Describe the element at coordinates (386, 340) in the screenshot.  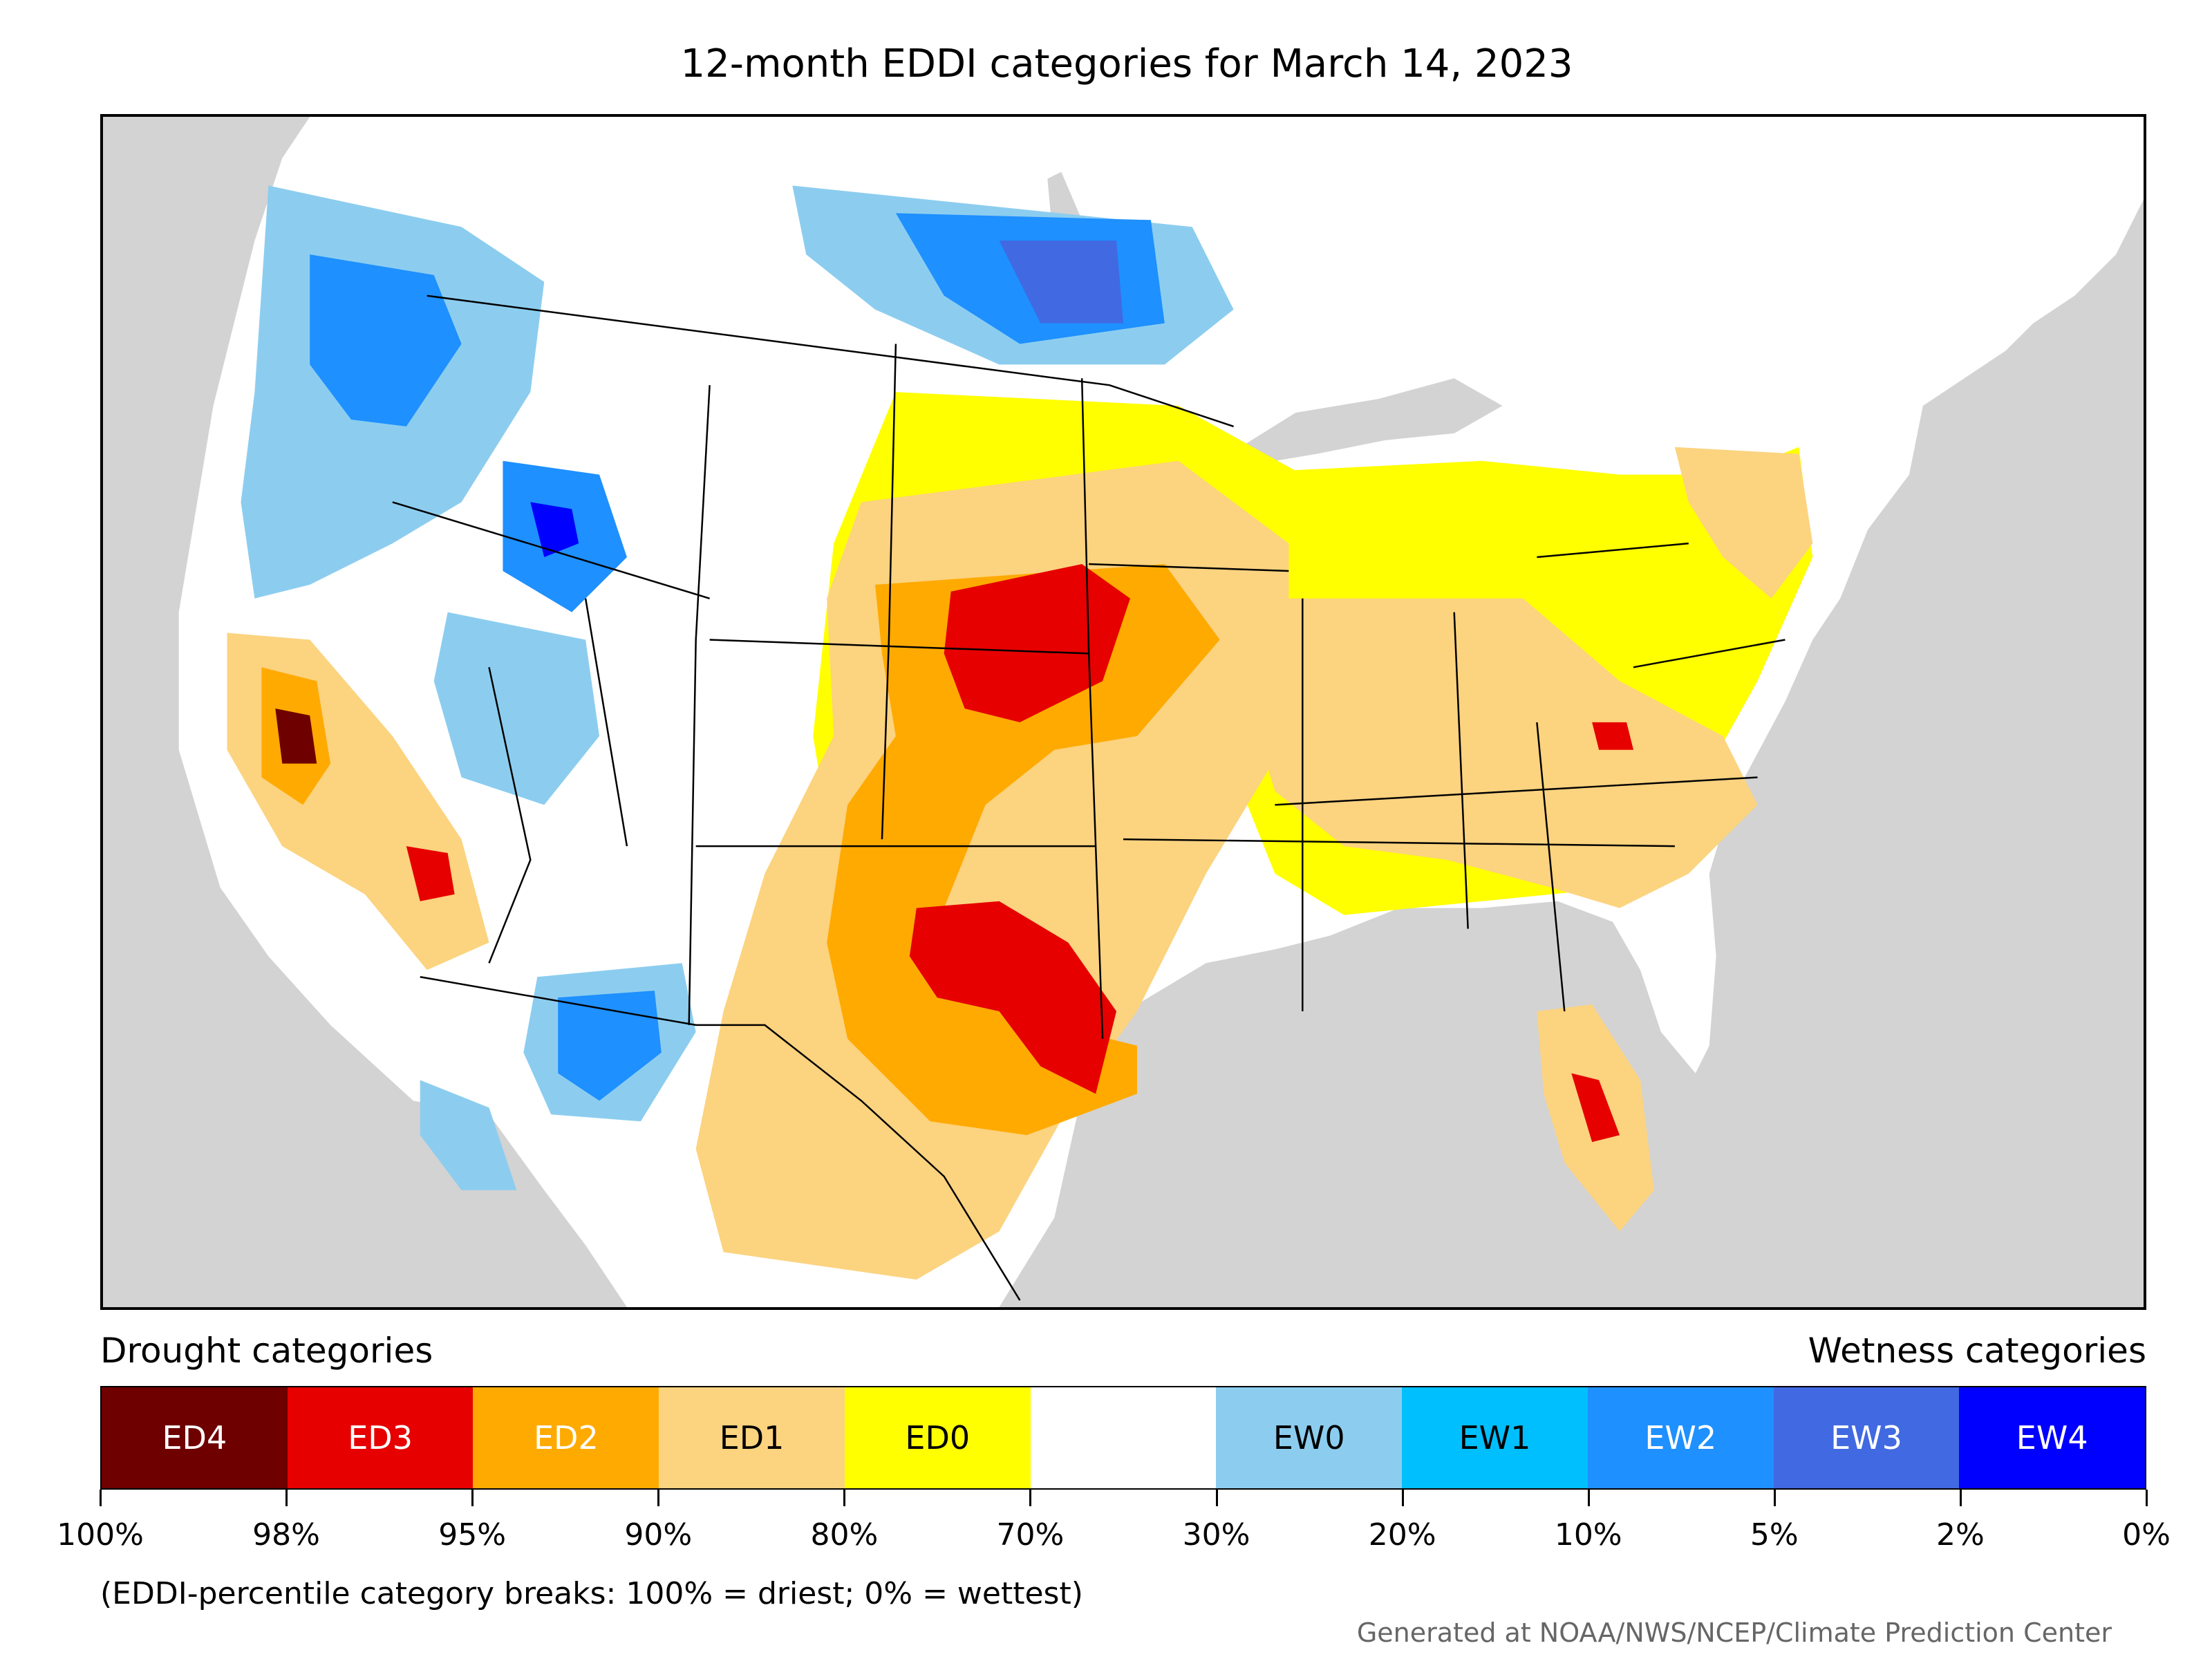
I see `wet-pacific-nw-core` at that location.